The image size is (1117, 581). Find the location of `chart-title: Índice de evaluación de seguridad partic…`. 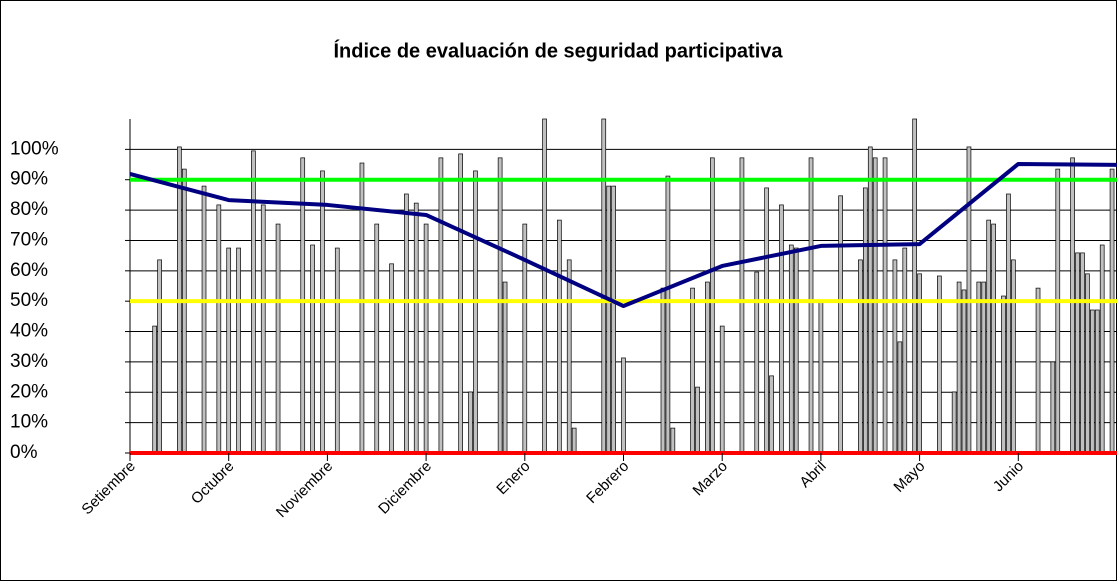

chart-title: Índice de evaluación de seguridad partic… is located at coordinates (558, 50).